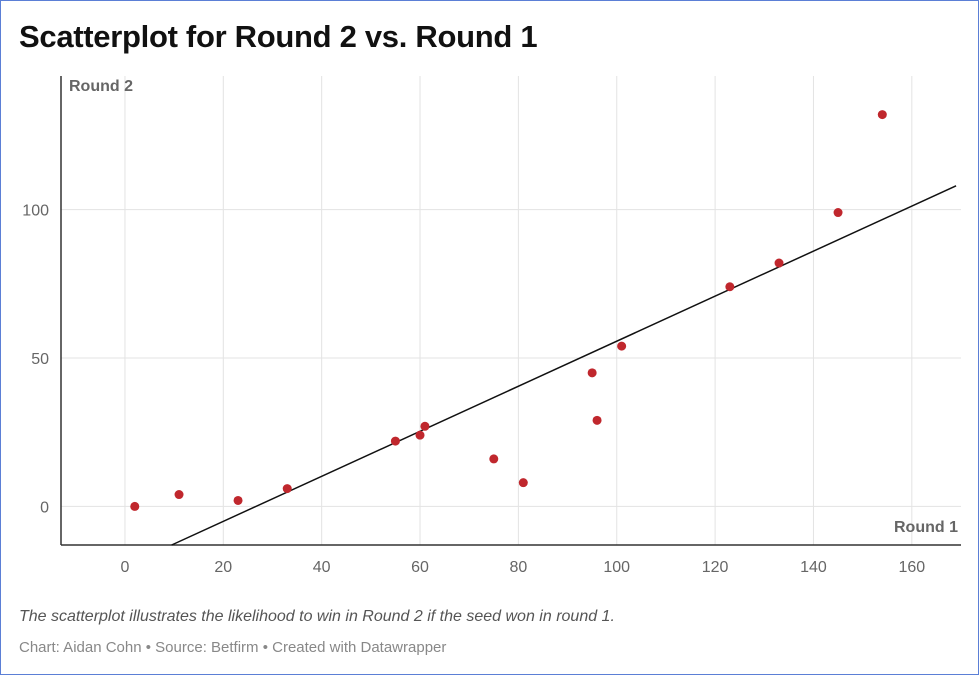 The image size is (979, 675). What do you see at coordinates (518, 567) in the screenshot?
I see `x-tick-label: 80` at bounding box center [518, 567].